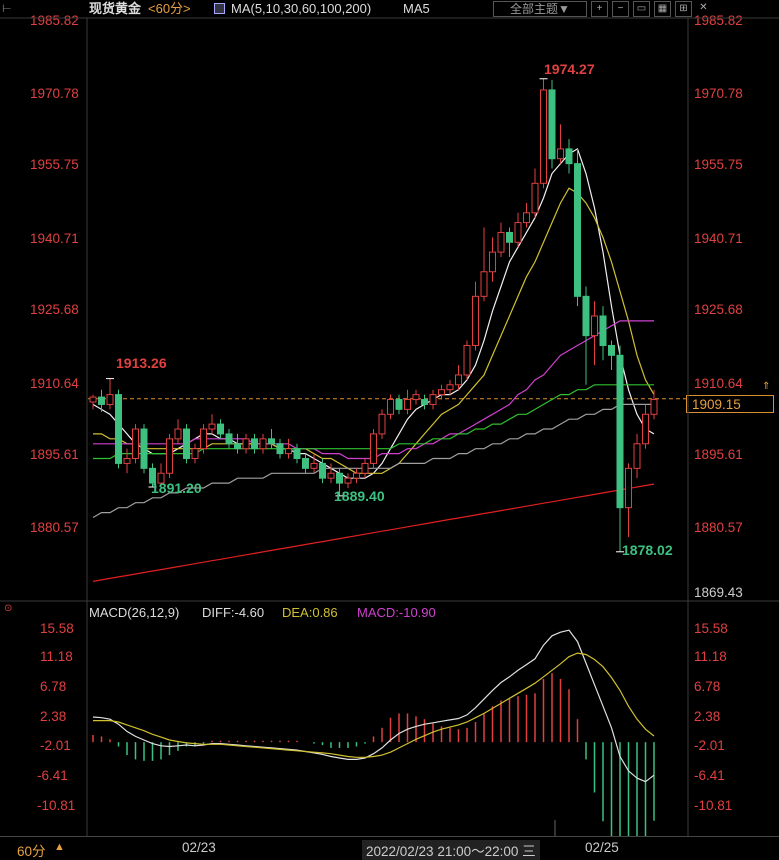  I want to click on price-label-left: 1880.57, so click(54, 527).